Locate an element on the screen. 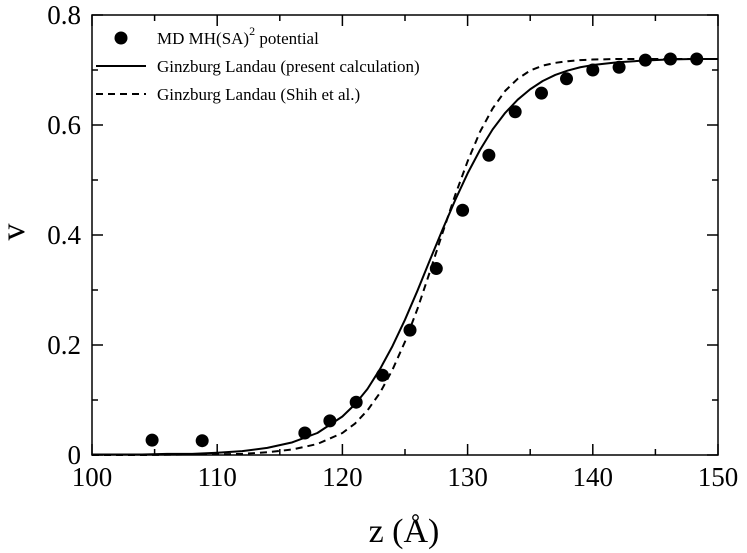 This screenshot has height=553, width=747. y-tick-label: 0.8 is located at coordinates (64, 15).